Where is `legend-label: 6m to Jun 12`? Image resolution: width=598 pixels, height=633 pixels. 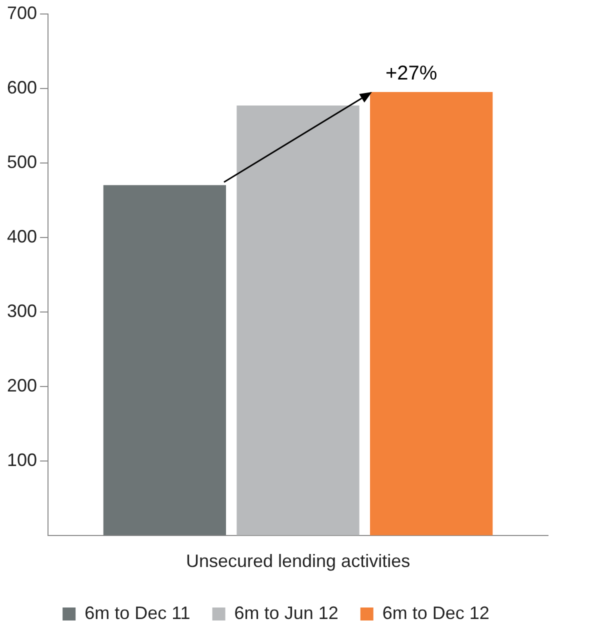 legend-label: 6m to Jun 12 is located at coordinates (286, 612).